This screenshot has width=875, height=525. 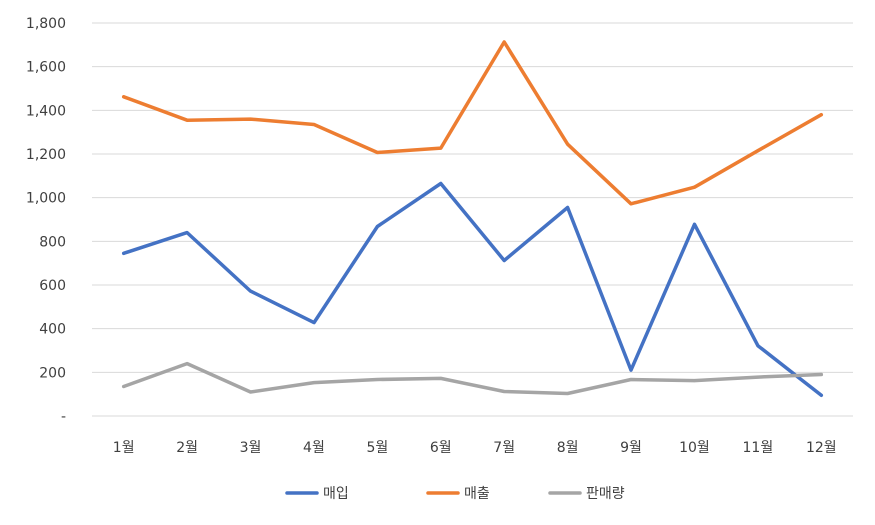 What do you see at coordinates (314, 448) in the screenshot?
I see `x-tick-label: 4월` at bounding box center [314, 448].